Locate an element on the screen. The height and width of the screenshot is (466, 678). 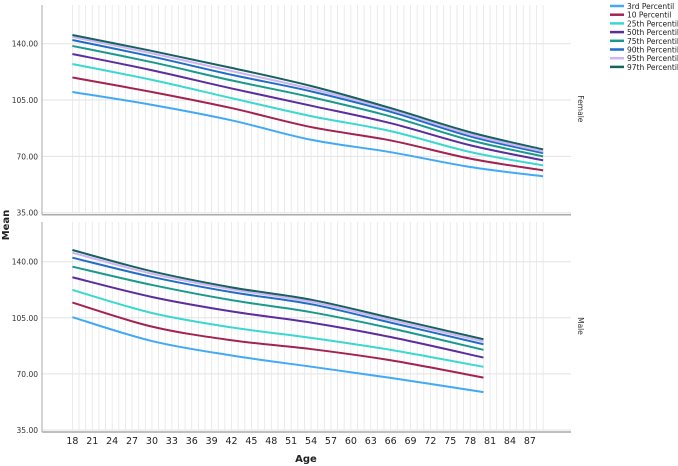
x-tick-label: 75 is located at coordinates (450, 441).